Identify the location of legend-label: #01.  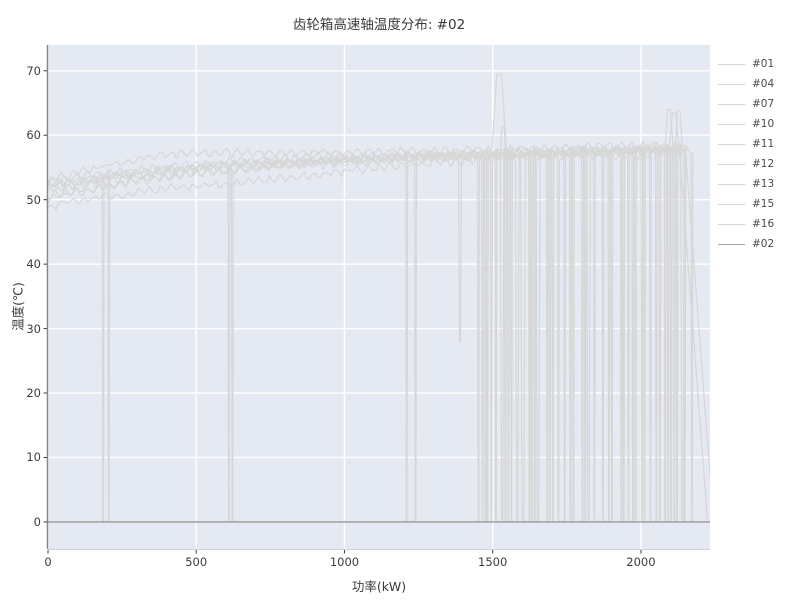
(763, 64).